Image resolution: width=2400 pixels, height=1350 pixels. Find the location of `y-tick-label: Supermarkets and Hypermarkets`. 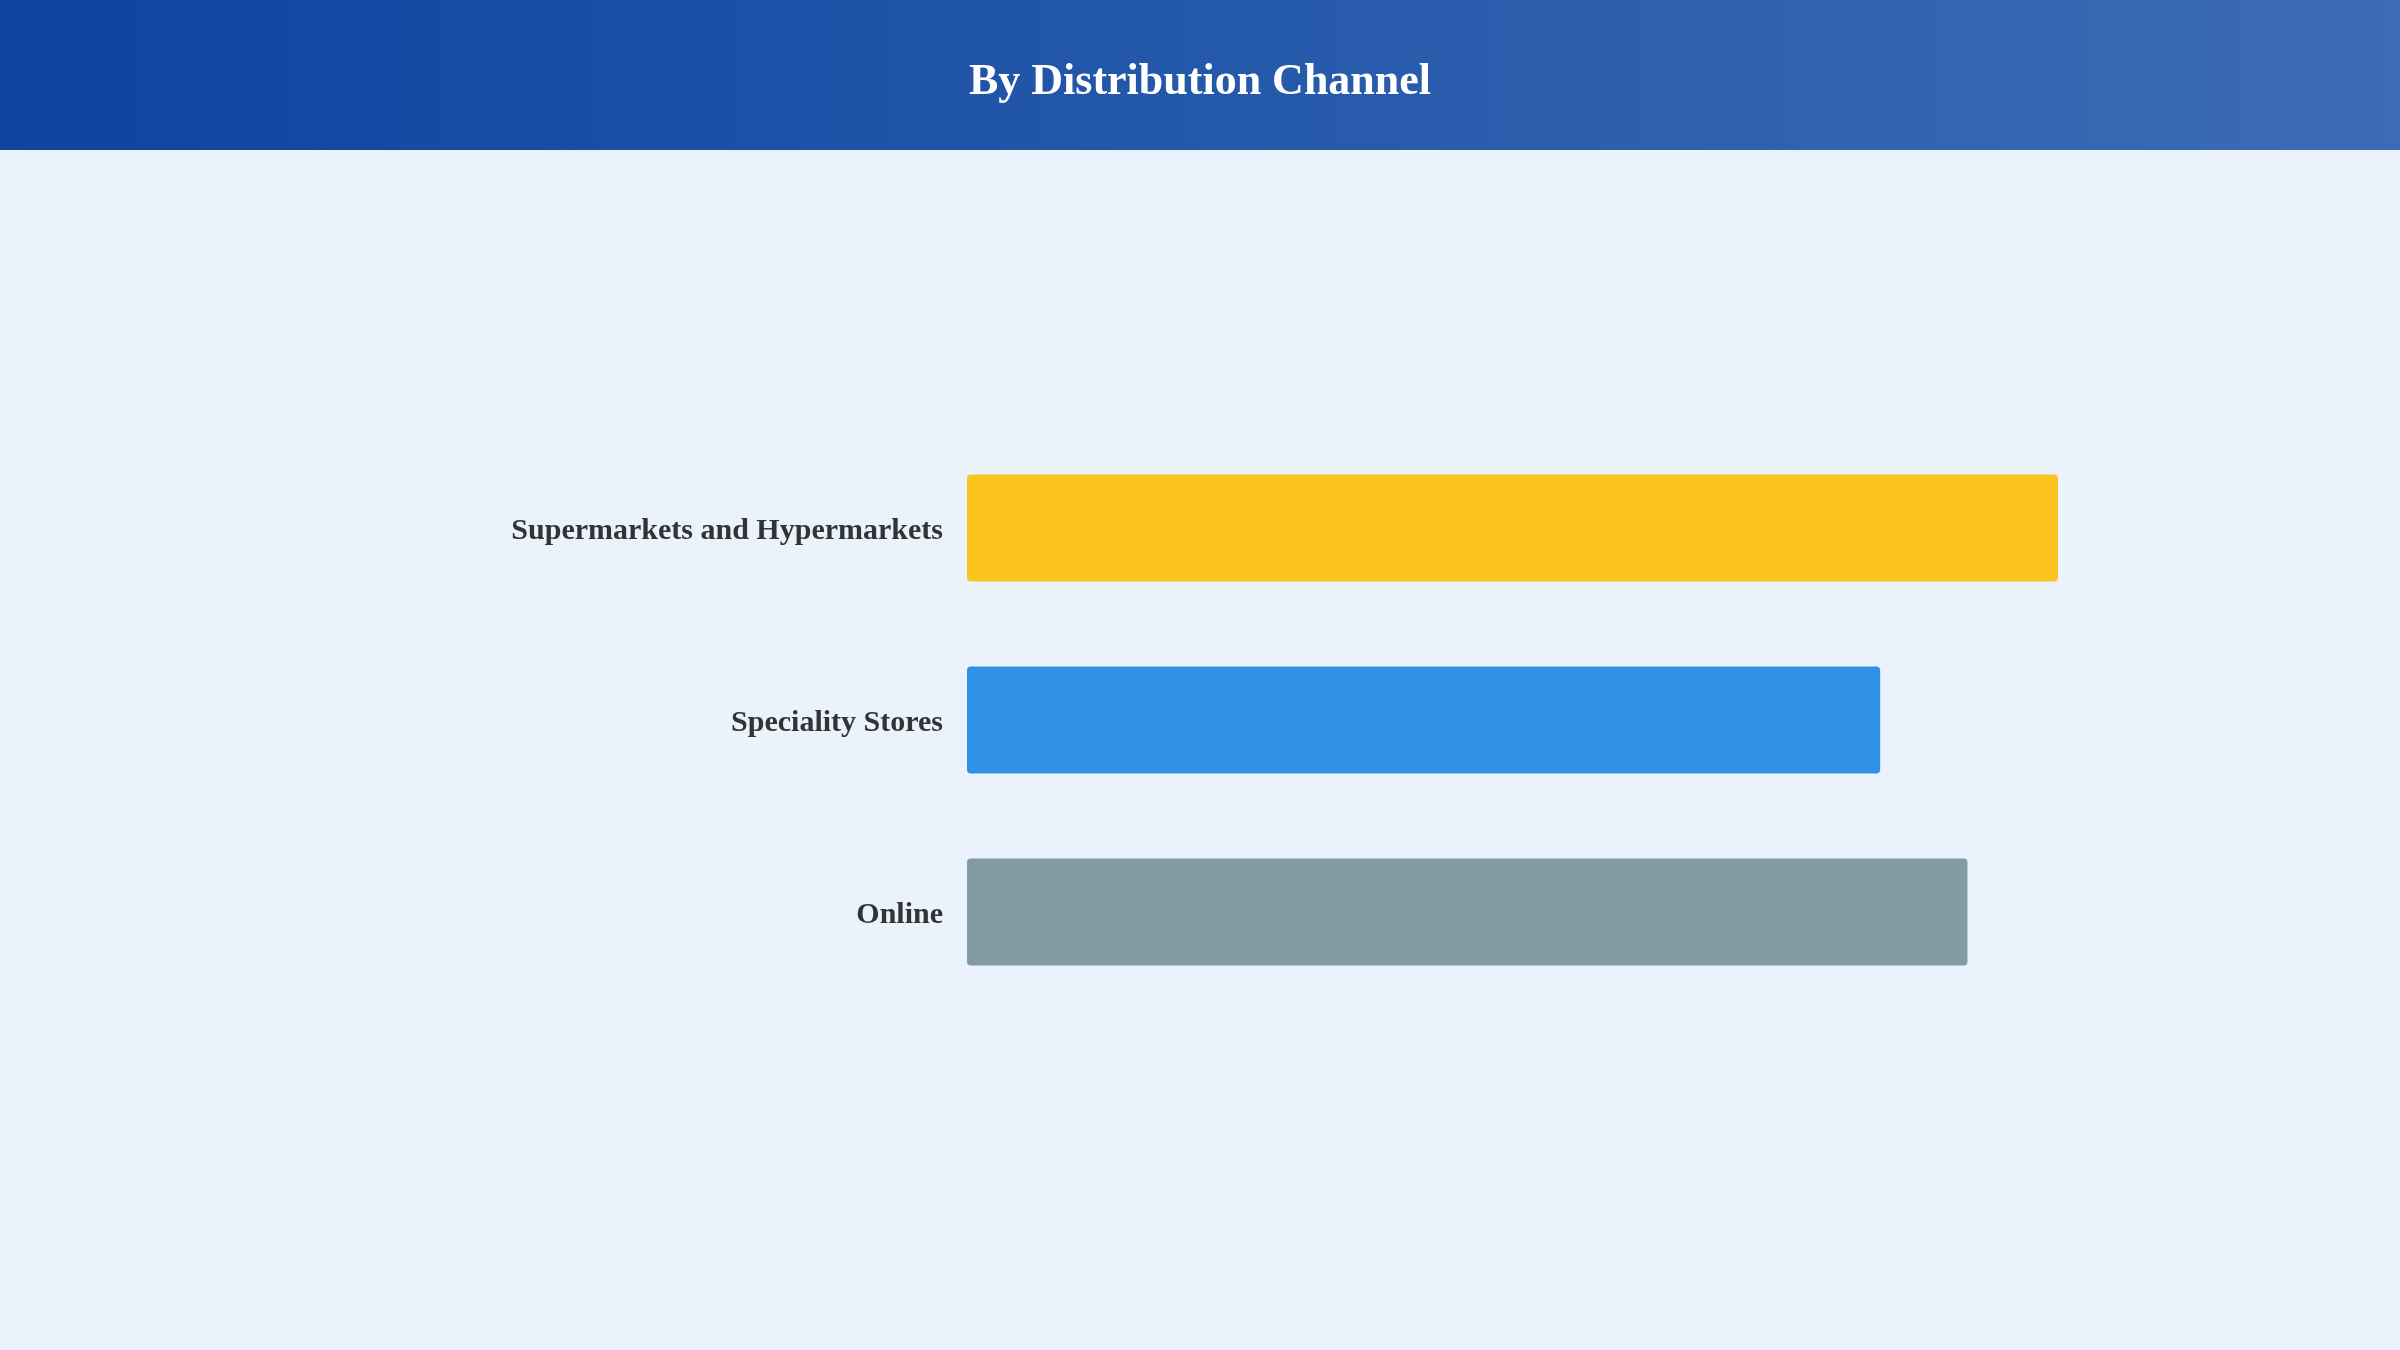

y-tick-label: Supermarkets and Hypermarkets is located at coordinates (727, 528).